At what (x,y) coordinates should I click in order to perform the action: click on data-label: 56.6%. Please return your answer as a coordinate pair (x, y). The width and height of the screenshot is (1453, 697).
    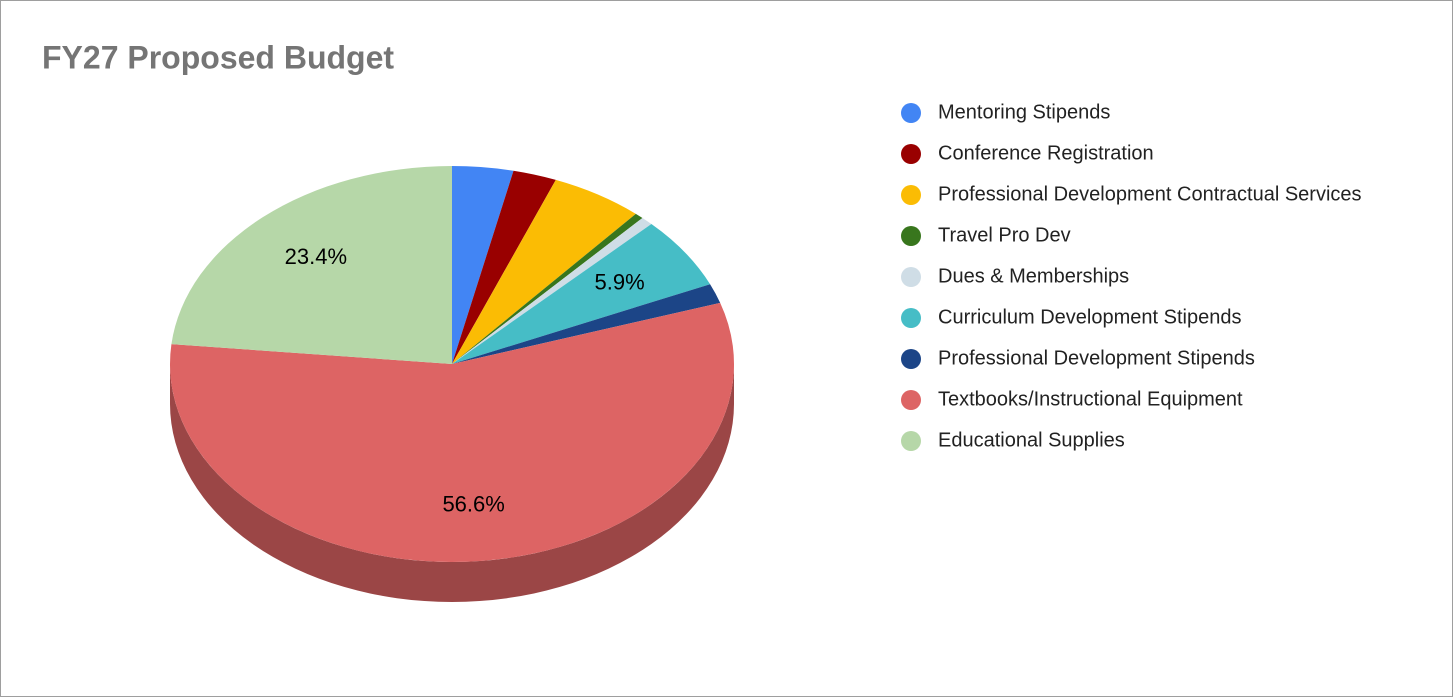
    Looking at the image, I should click on (473, 504).